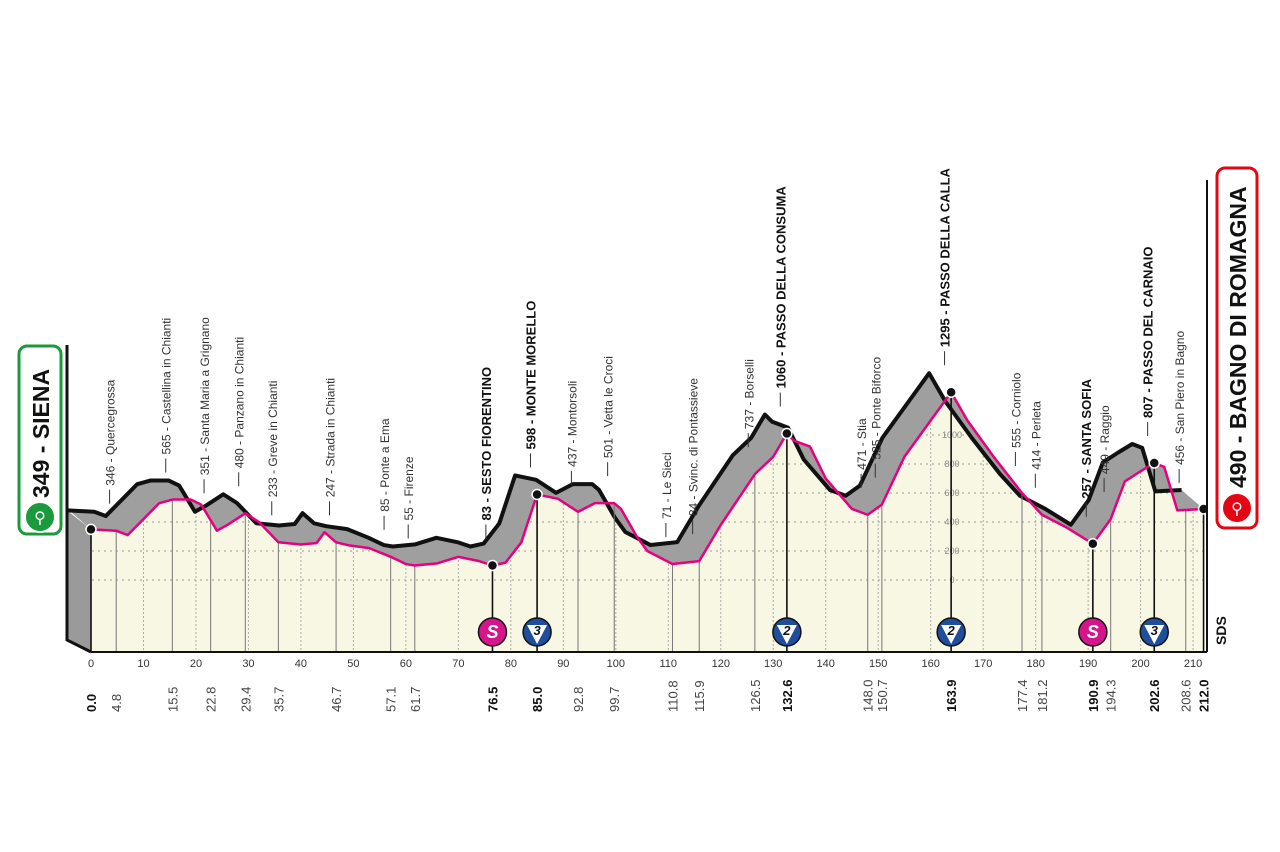 Image resolution: width=1280 pixels, height=852 pixels. Describe the element at coordinates (492, 699) in the screenshot. I see `distance-label: 76.5` at that location.